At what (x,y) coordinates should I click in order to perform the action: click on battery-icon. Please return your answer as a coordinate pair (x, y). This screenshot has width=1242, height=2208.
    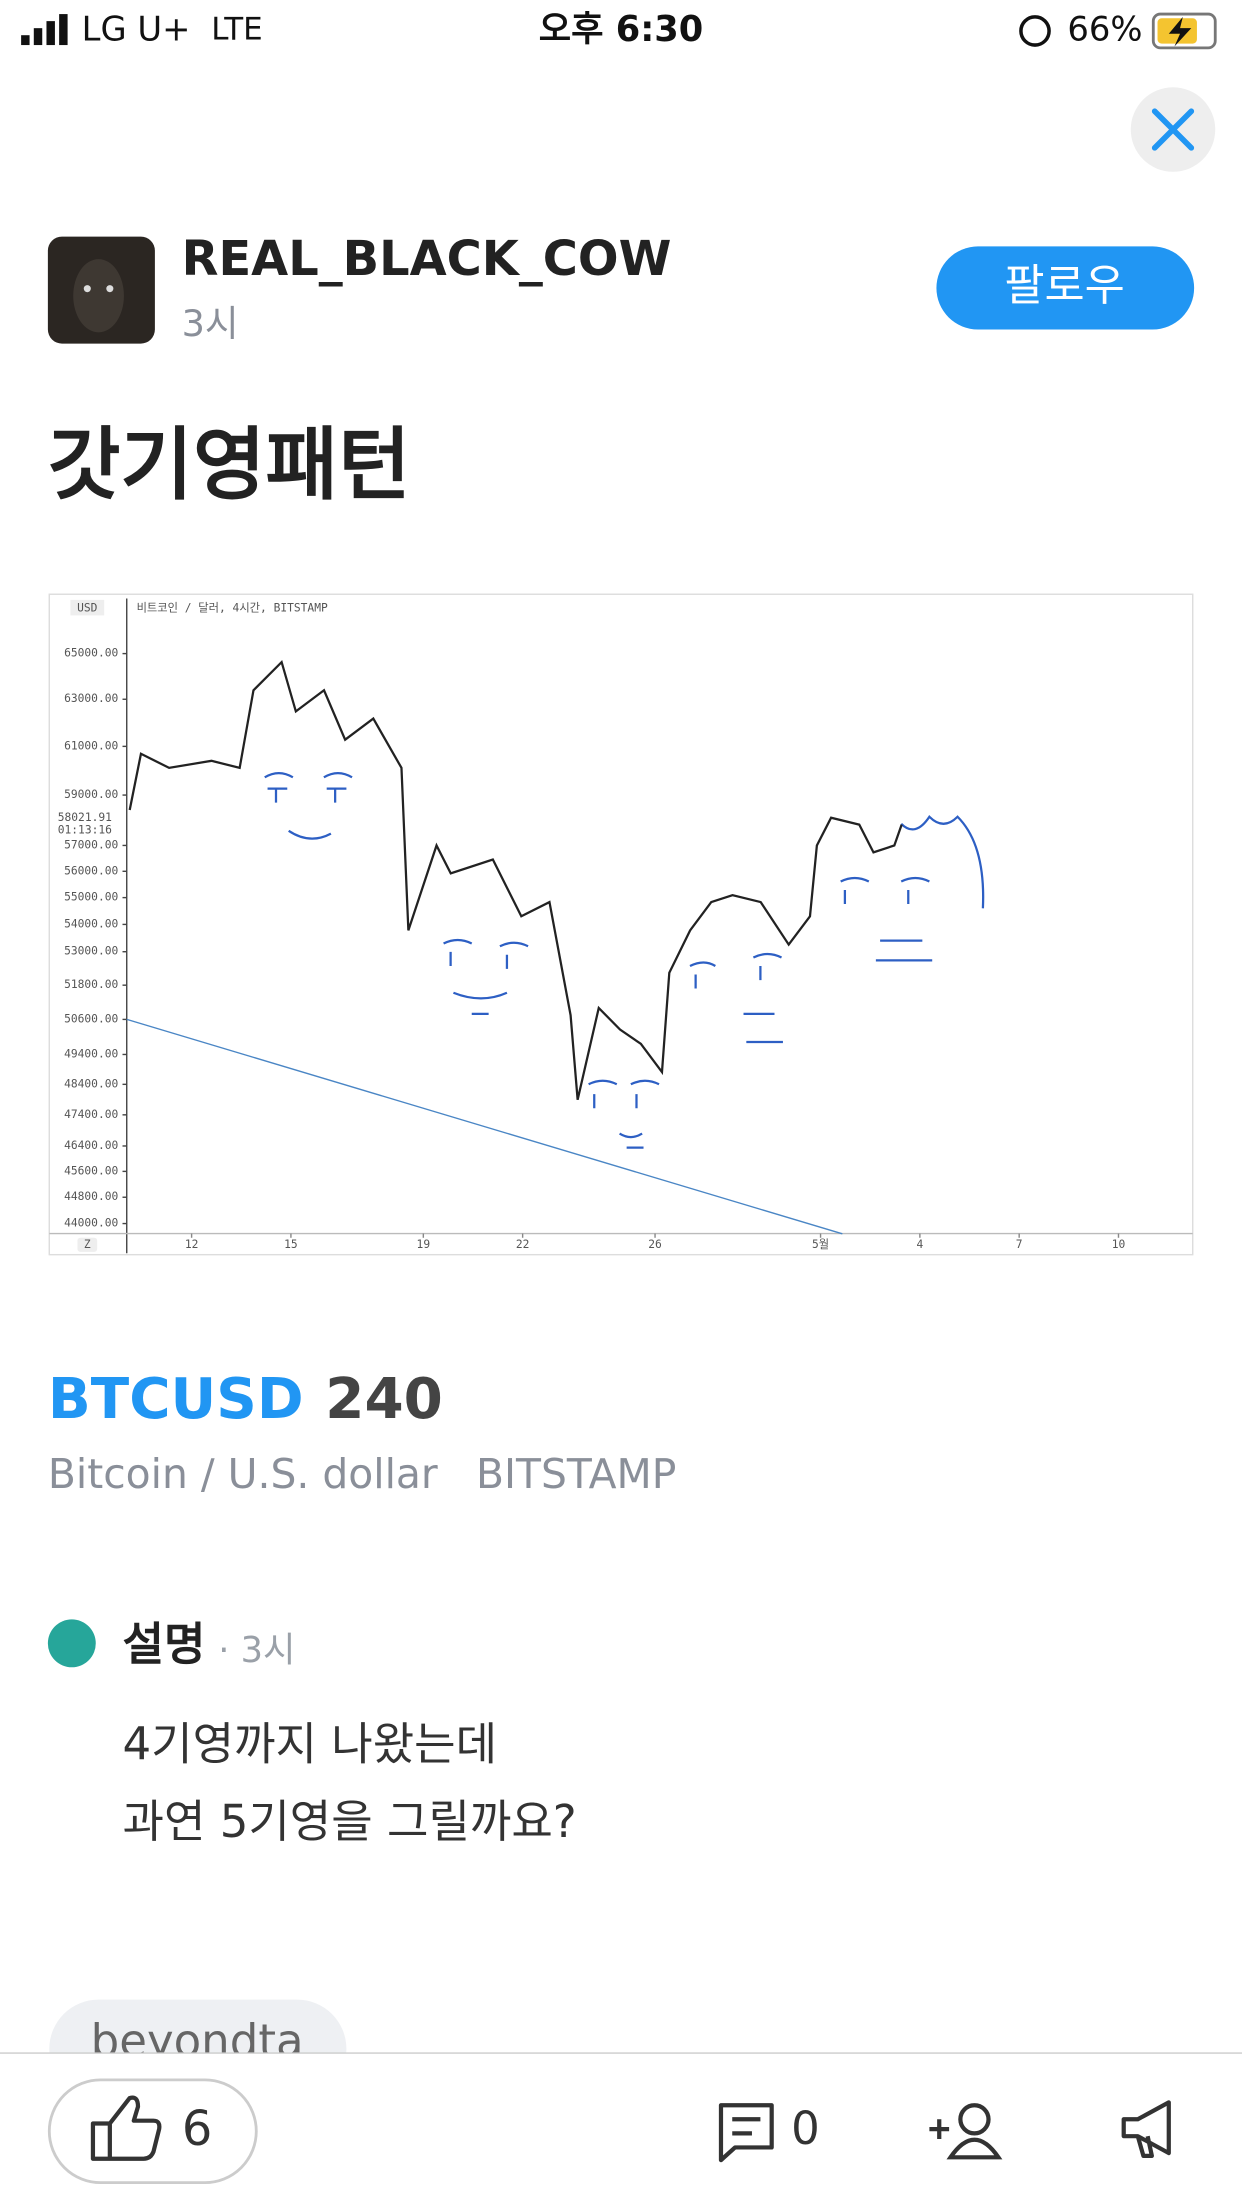
    Looking at the image, I should click on (1184, 31).